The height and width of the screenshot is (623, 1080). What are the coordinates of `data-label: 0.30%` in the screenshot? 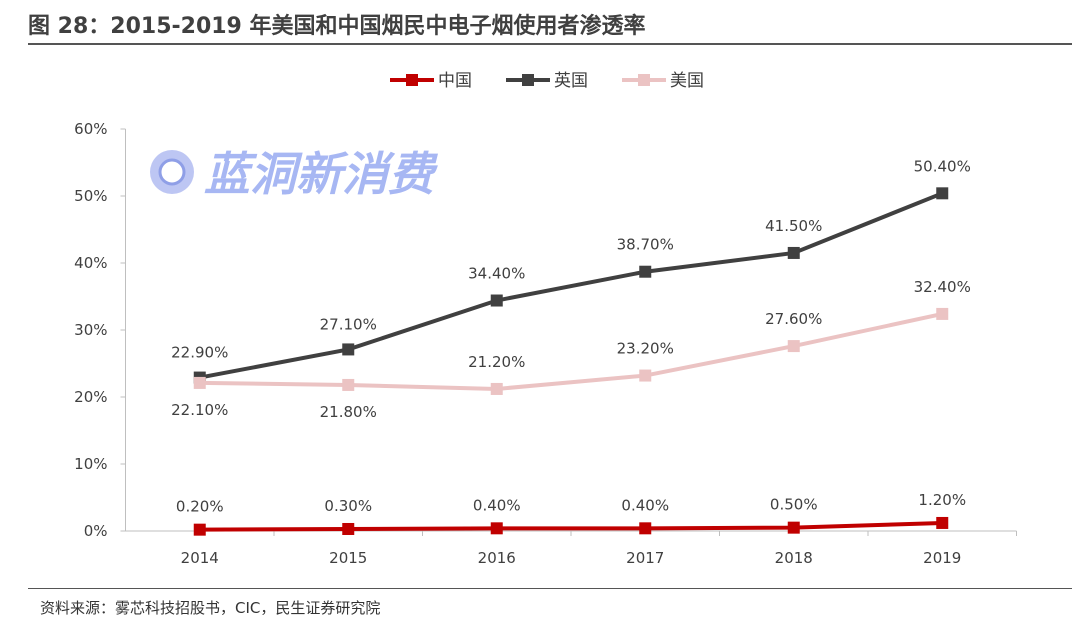 It's located at (348, 506).